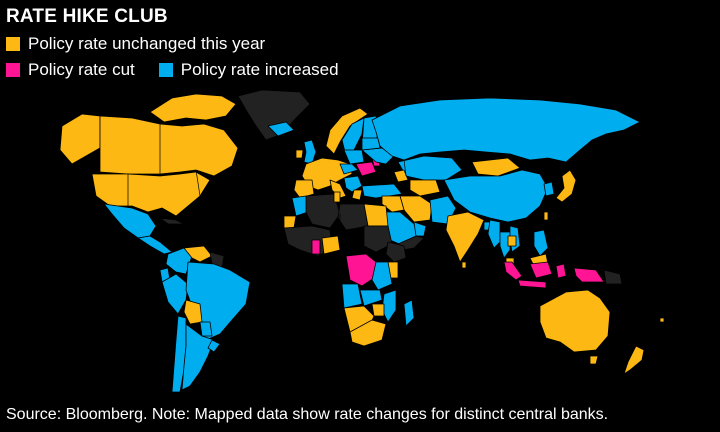  Describe the element at coordinates (541, 270) in the screenshot. I see `country-indonesia-borneo` at that location.